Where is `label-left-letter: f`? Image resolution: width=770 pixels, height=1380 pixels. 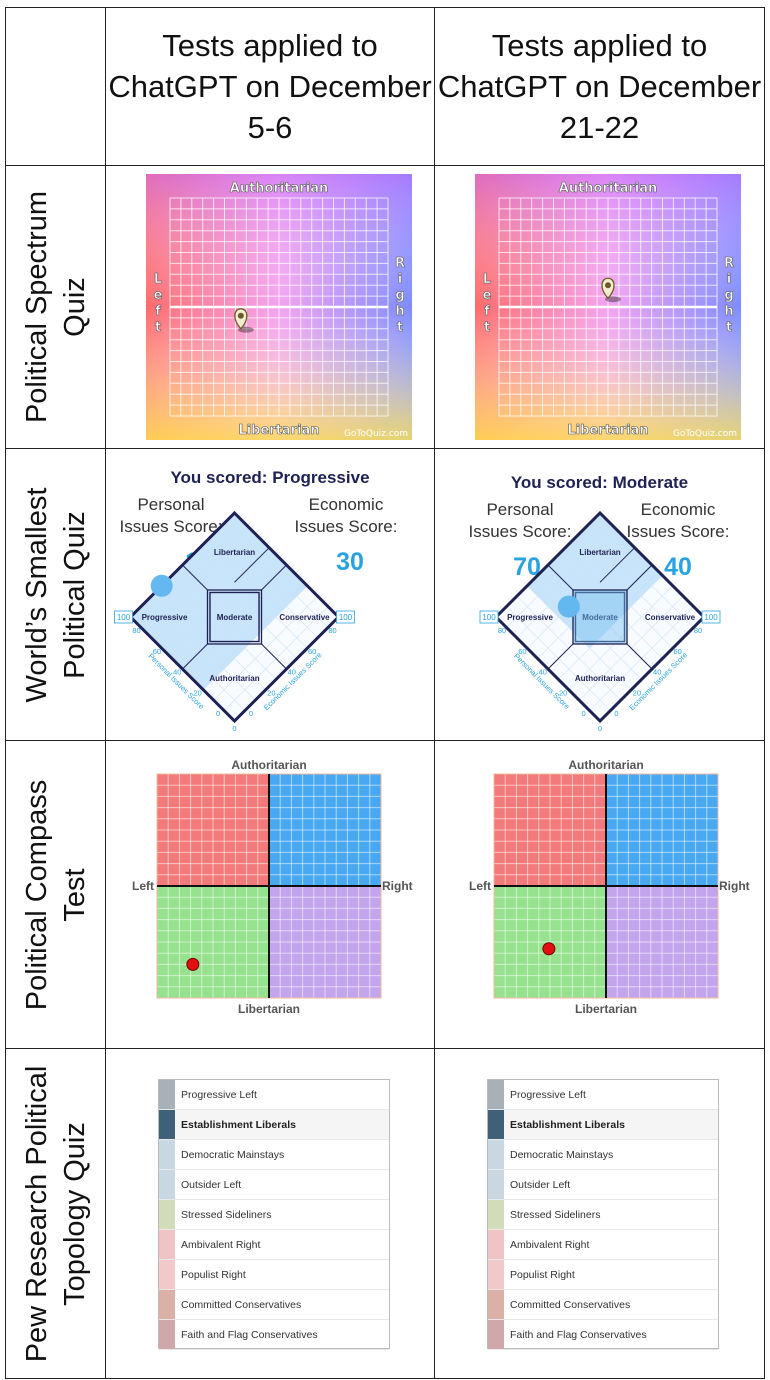 label-left-letter: f is located at coordinates (158, 311).